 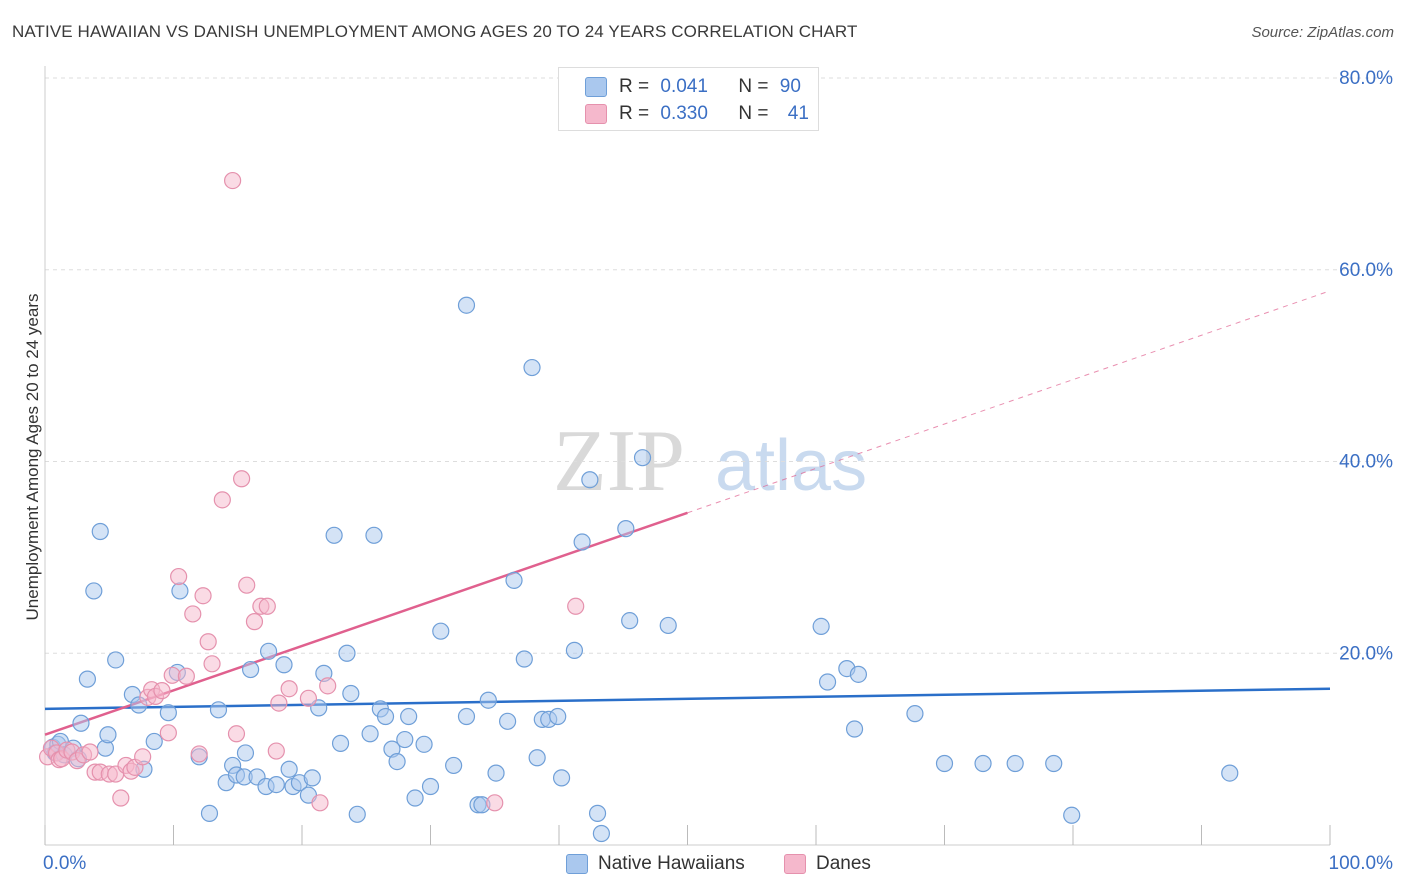 What do you see at coordinates (1366, 462) in the screenshot?
I see `y-tick-label: 40.0%` at bounding box center [1366, 462].